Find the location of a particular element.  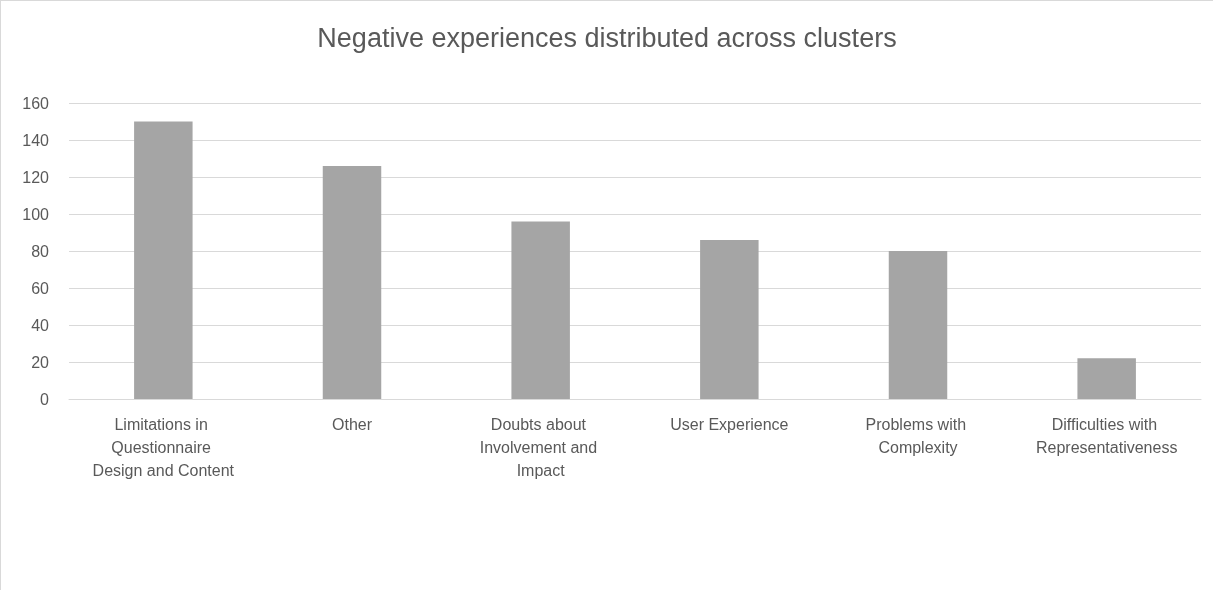

y-tick-label: 40 is located at coordinates (40, 325).